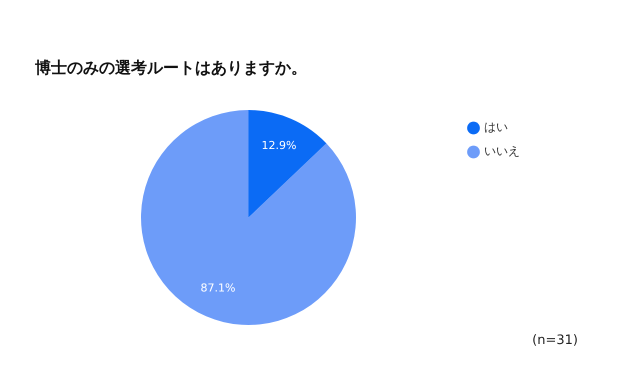 This screenshot has width=640, height=370. I want to click on chart-title: 博士のみの選考ルートはありますか。, so click(171, 68).